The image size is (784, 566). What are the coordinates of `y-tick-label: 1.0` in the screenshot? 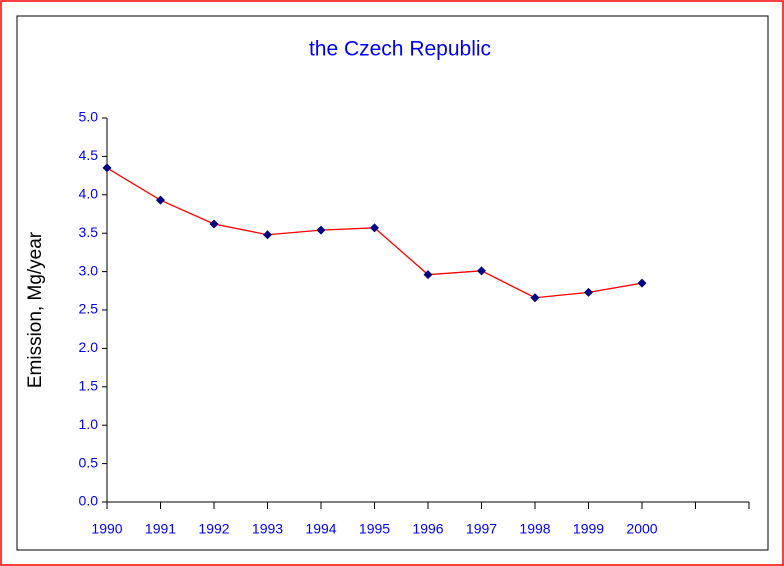 It's located at (89, 424).